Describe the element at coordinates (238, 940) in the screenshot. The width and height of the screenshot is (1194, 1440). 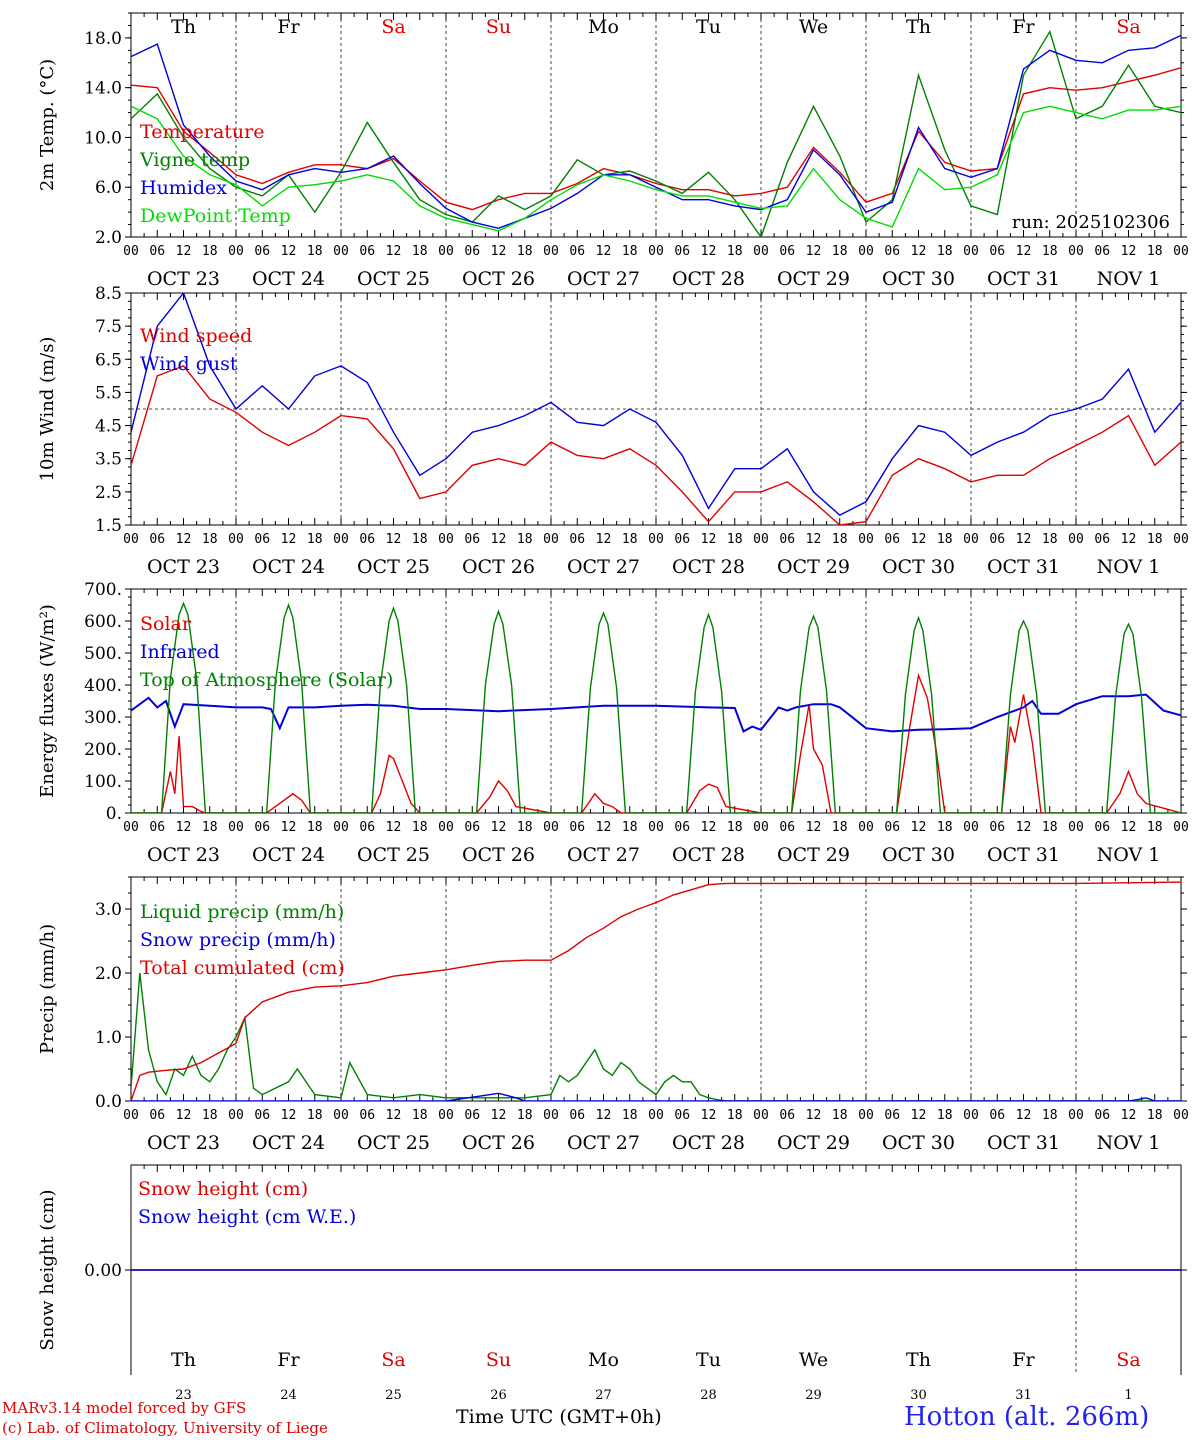
I see `legend-entry: Snow precip (mm/h)` at that location.